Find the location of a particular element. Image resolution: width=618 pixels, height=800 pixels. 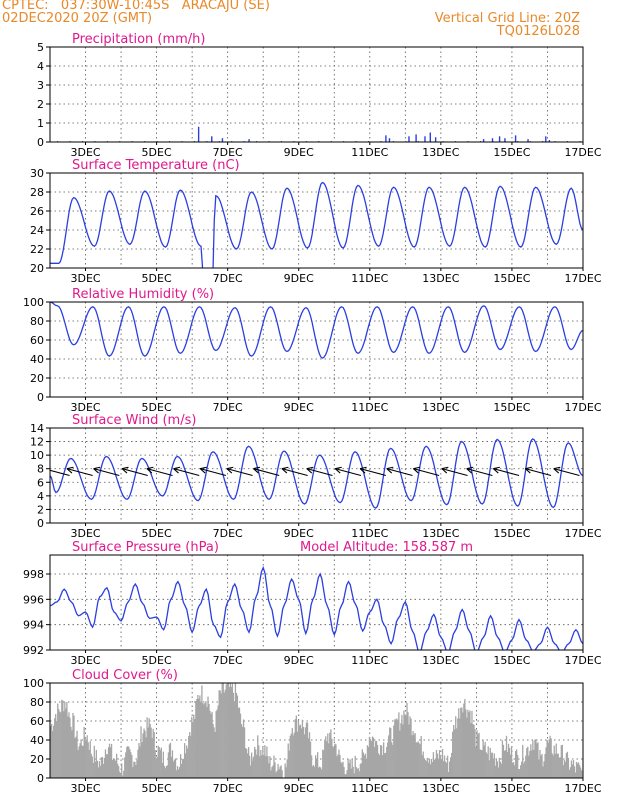

precip-bar is located at coordinates (386, 138).